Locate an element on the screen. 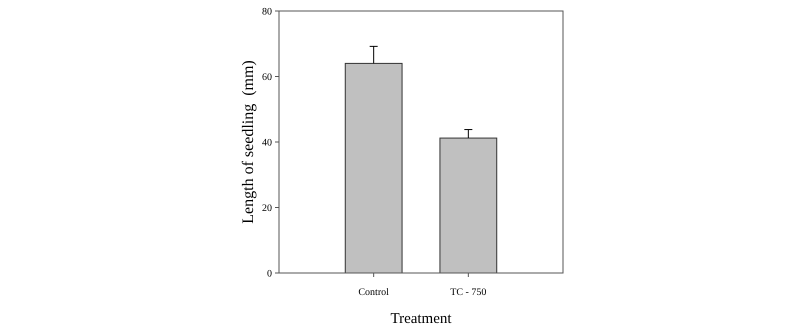  y-axis-title: Length of seedling (mm) is located at coordinates (248, 142).